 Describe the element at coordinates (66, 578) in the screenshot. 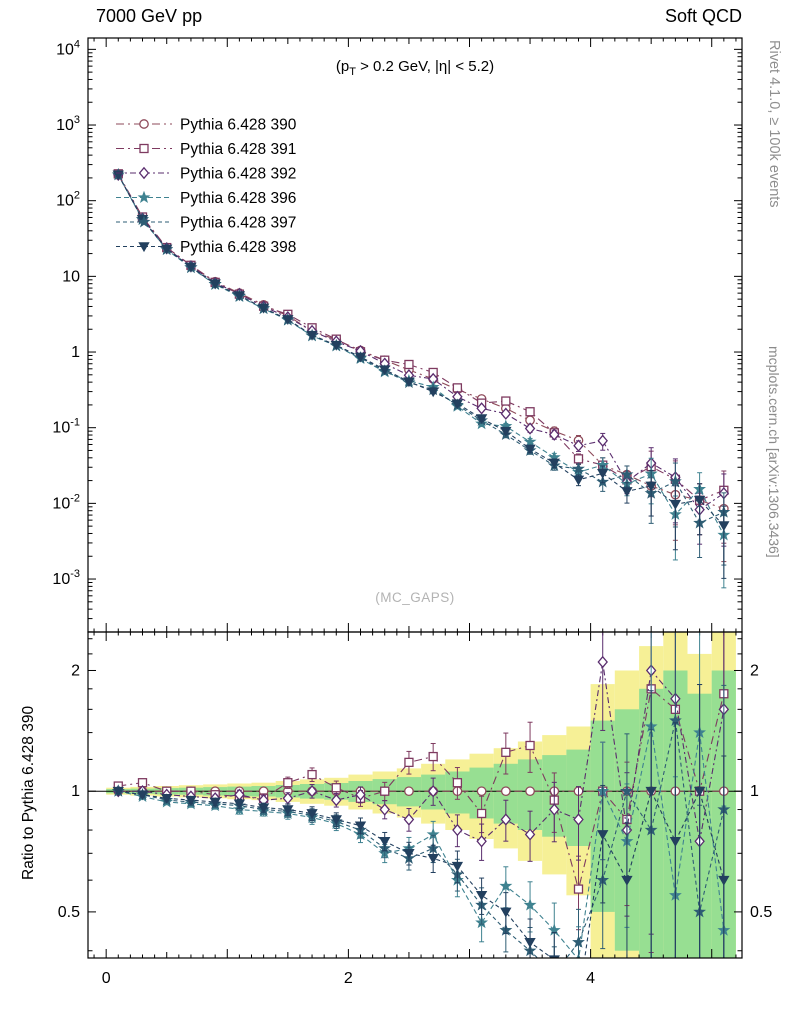

I see `svg-text: 10⁻³` at that location.